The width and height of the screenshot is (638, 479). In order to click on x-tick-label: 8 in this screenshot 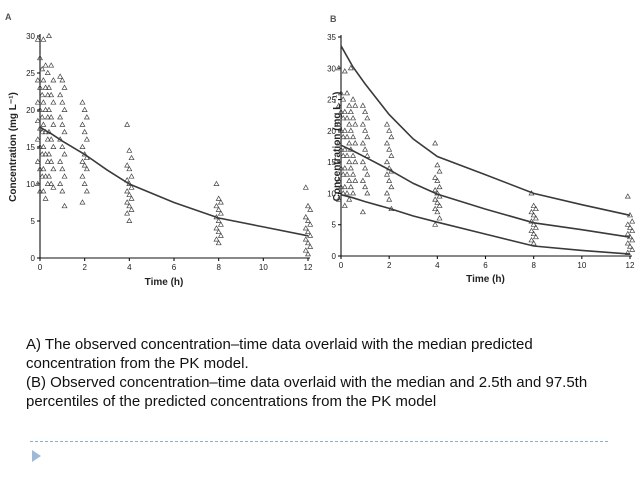, I will do `click(533, 265)`.